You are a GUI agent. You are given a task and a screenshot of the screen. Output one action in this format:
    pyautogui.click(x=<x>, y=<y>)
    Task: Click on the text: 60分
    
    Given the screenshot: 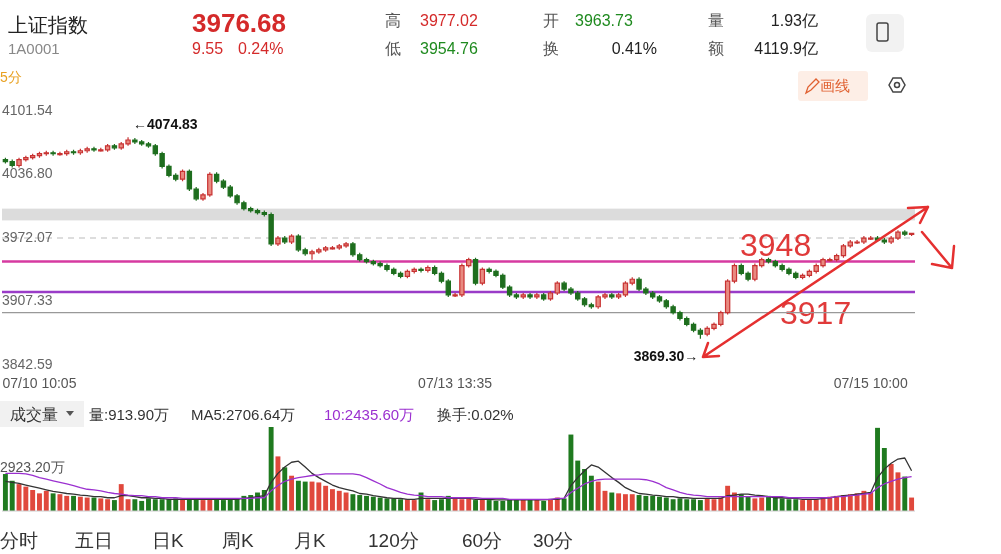 What is the action you would take?
    pyautogui.click(x=482, y=540)
    